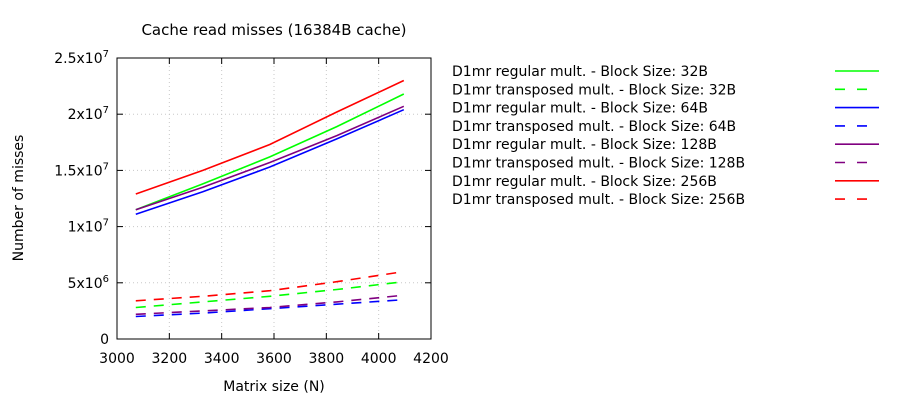 This screenshot has height=400, width=900. I want to click on y-tick-label: 1x10⁷, so click(88, 227).